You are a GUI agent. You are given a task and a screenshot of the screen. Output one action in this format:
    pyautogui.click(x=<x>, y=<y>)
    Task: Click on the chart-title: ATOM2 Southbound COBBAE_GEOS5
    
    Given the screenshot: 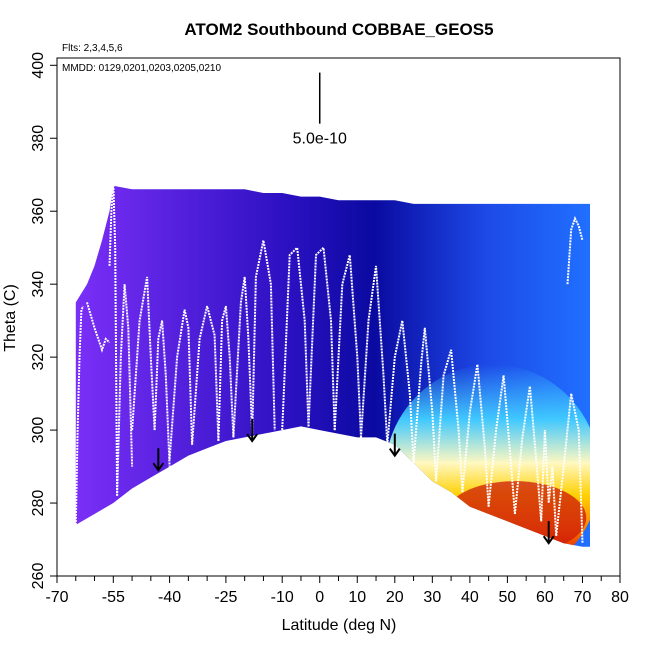 What is the action you would take?
    pyautogui.click(x=338, y=29)
    